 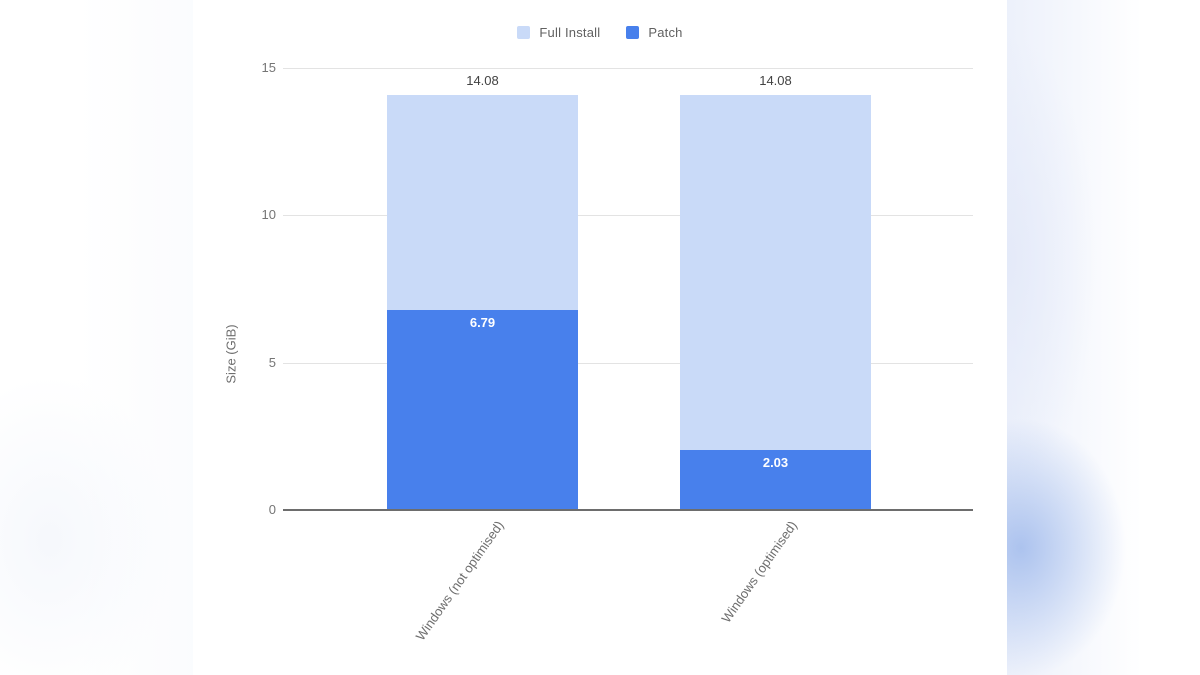 I want to click on bar-value-label: 2.03, so click(x=775, y=463).